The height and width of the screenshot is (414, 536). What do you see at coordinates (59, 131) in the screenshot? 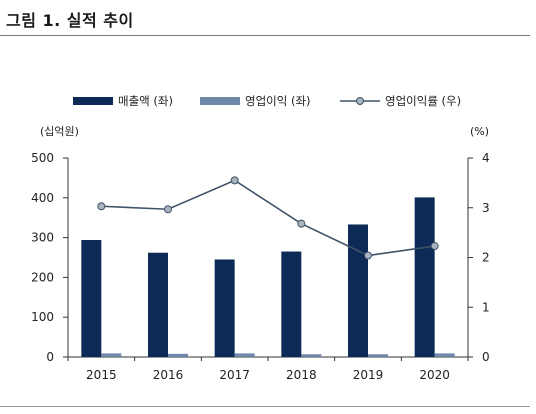
I see `left-axis-unit: (십억원)` at bounding box center [59, 131].